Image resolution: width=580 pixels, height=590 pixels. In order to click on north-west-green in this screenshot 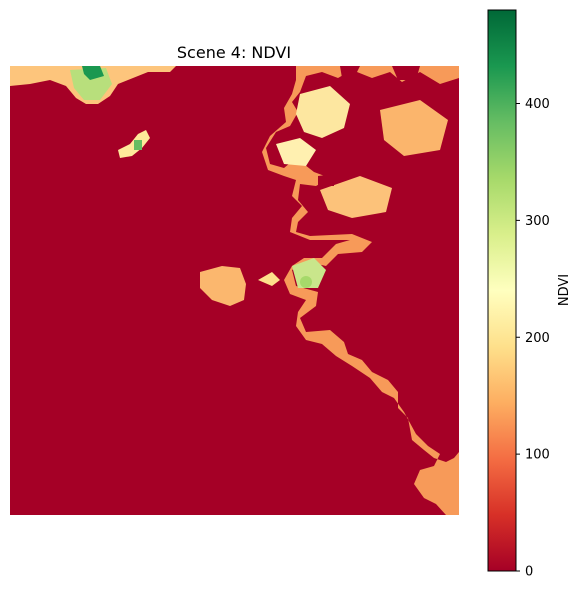, I will do `click(138, 145)`.